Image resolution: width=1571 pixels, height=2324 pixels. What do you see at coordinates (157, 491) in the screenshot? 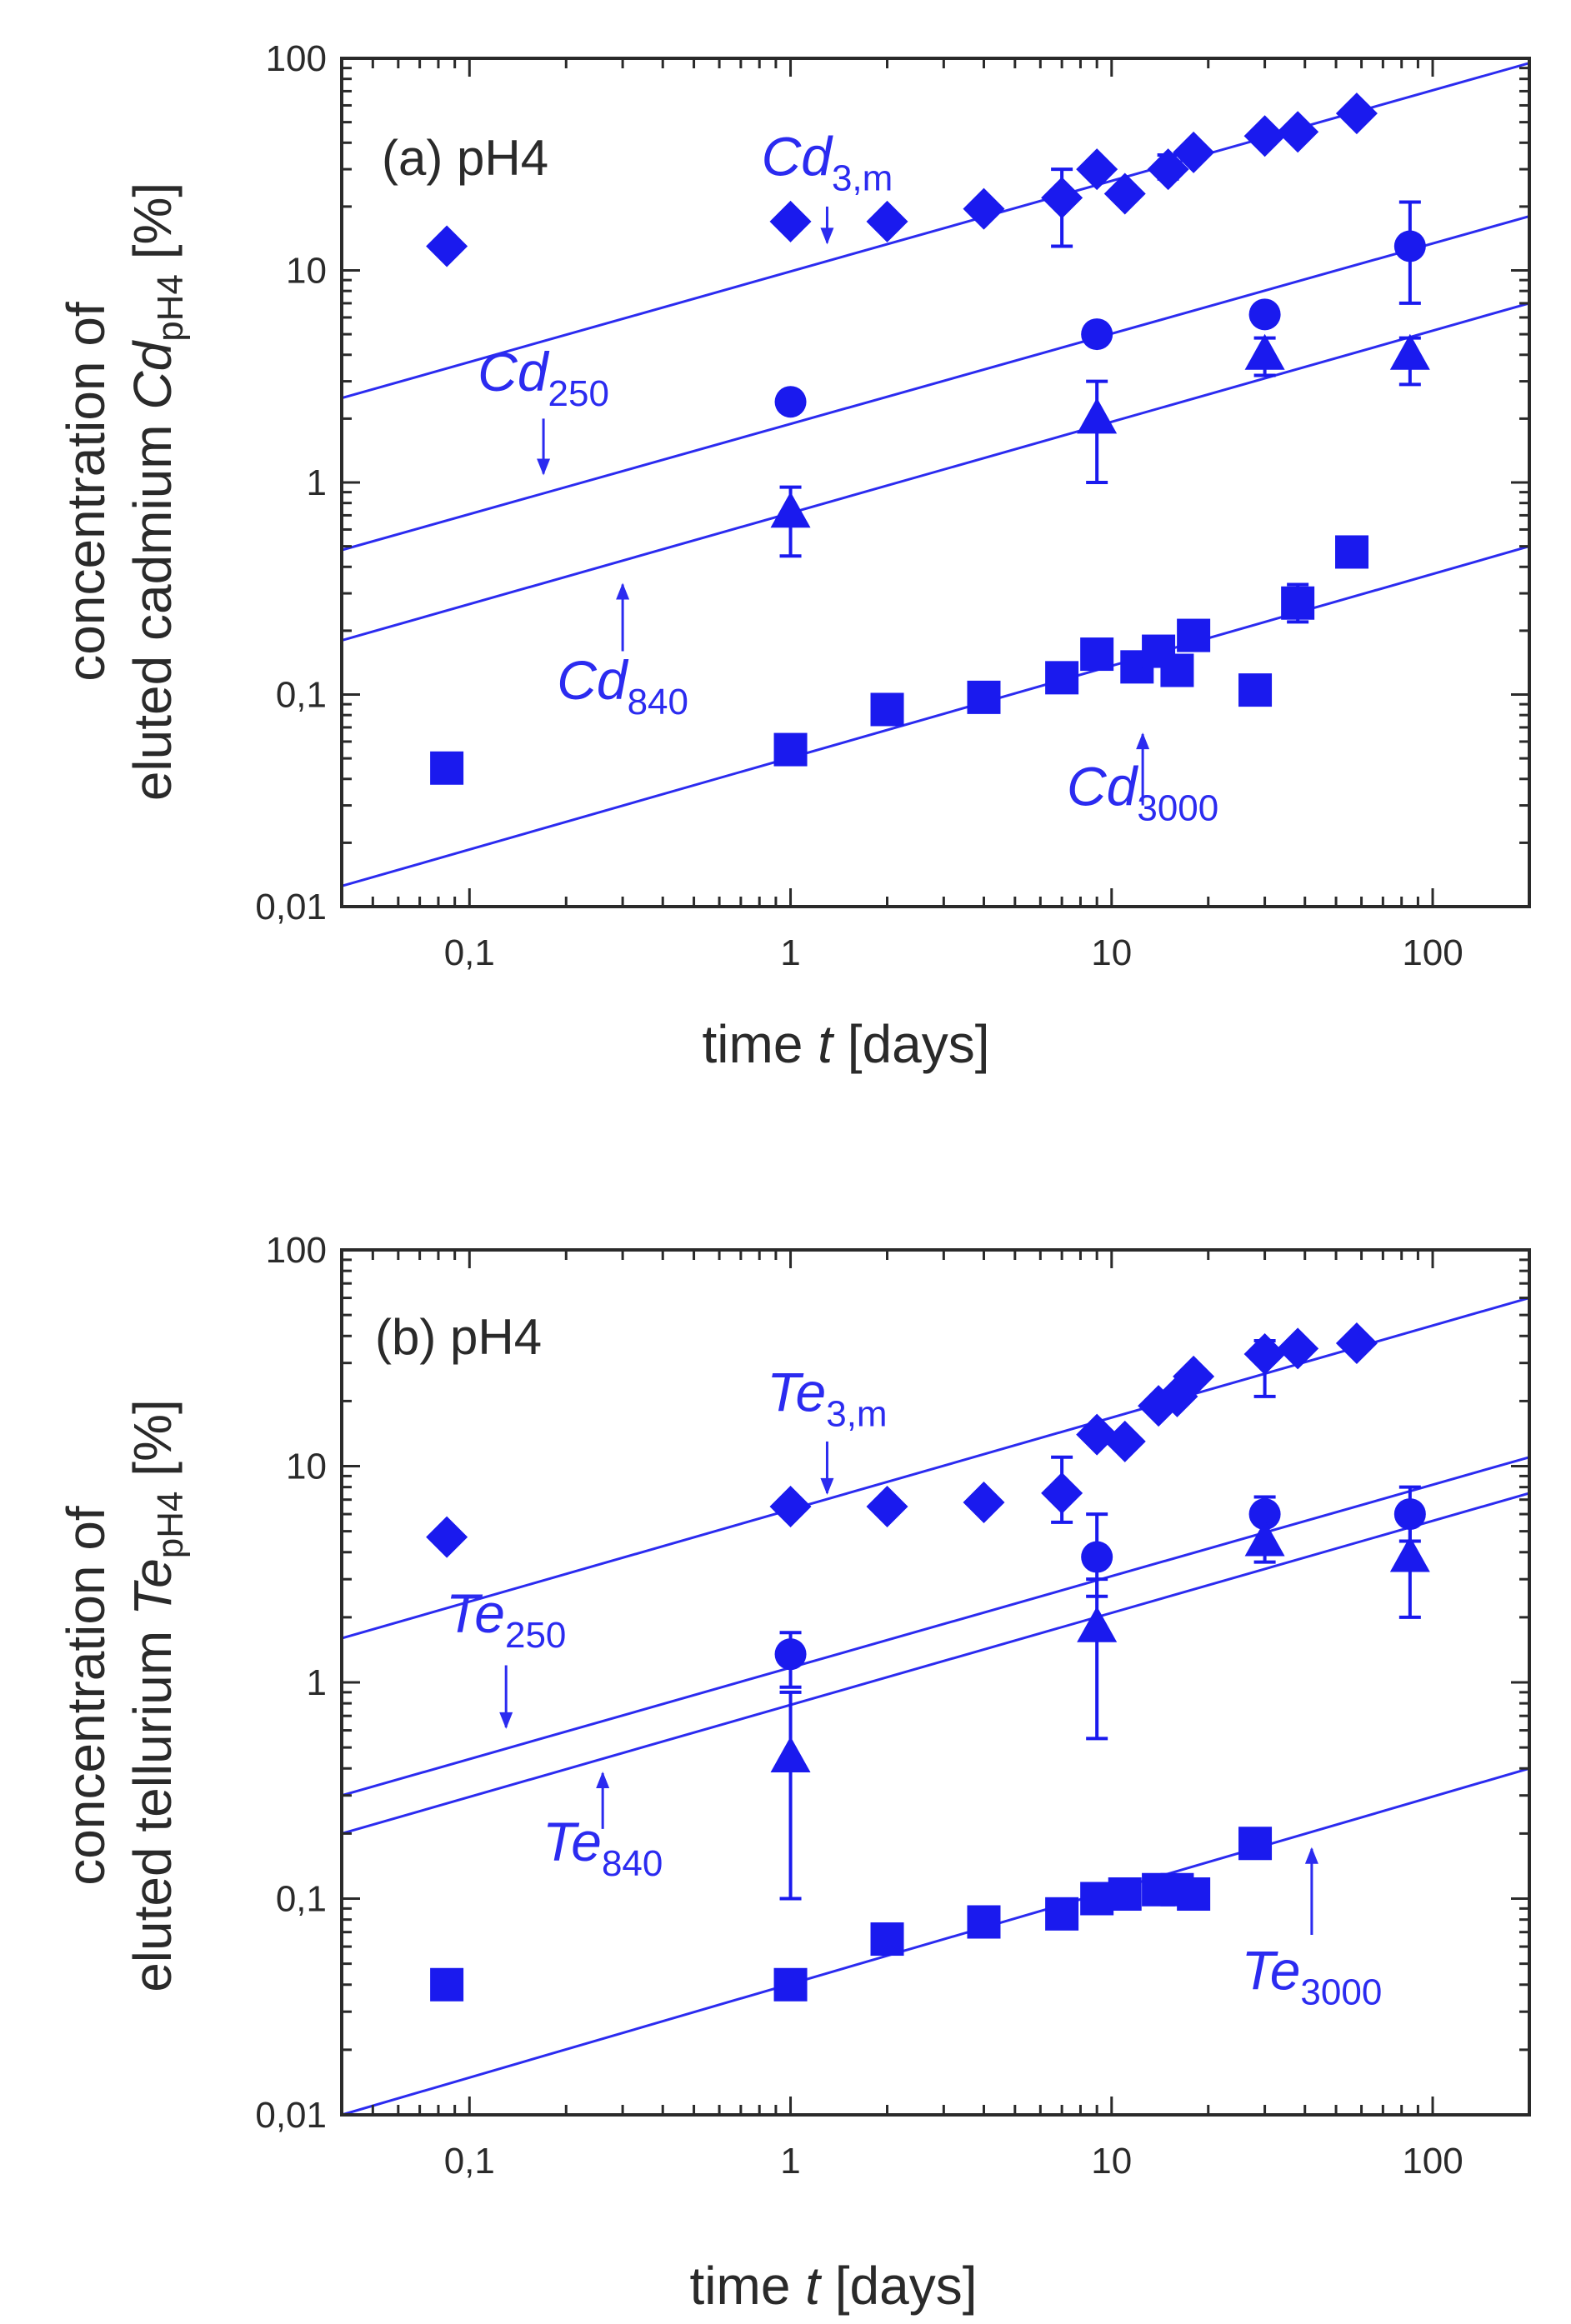
I see `y-axis-label-line2: eluted cadmium CdpH4 [%]` at bounding box center [157, 491].